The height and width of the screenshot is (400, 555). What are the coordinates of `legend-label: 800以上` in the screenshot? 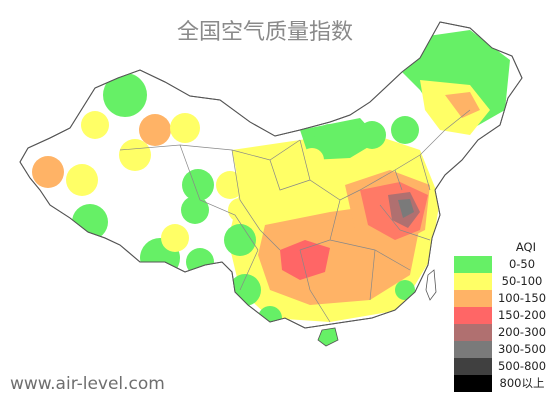 It's located at (522, 383).